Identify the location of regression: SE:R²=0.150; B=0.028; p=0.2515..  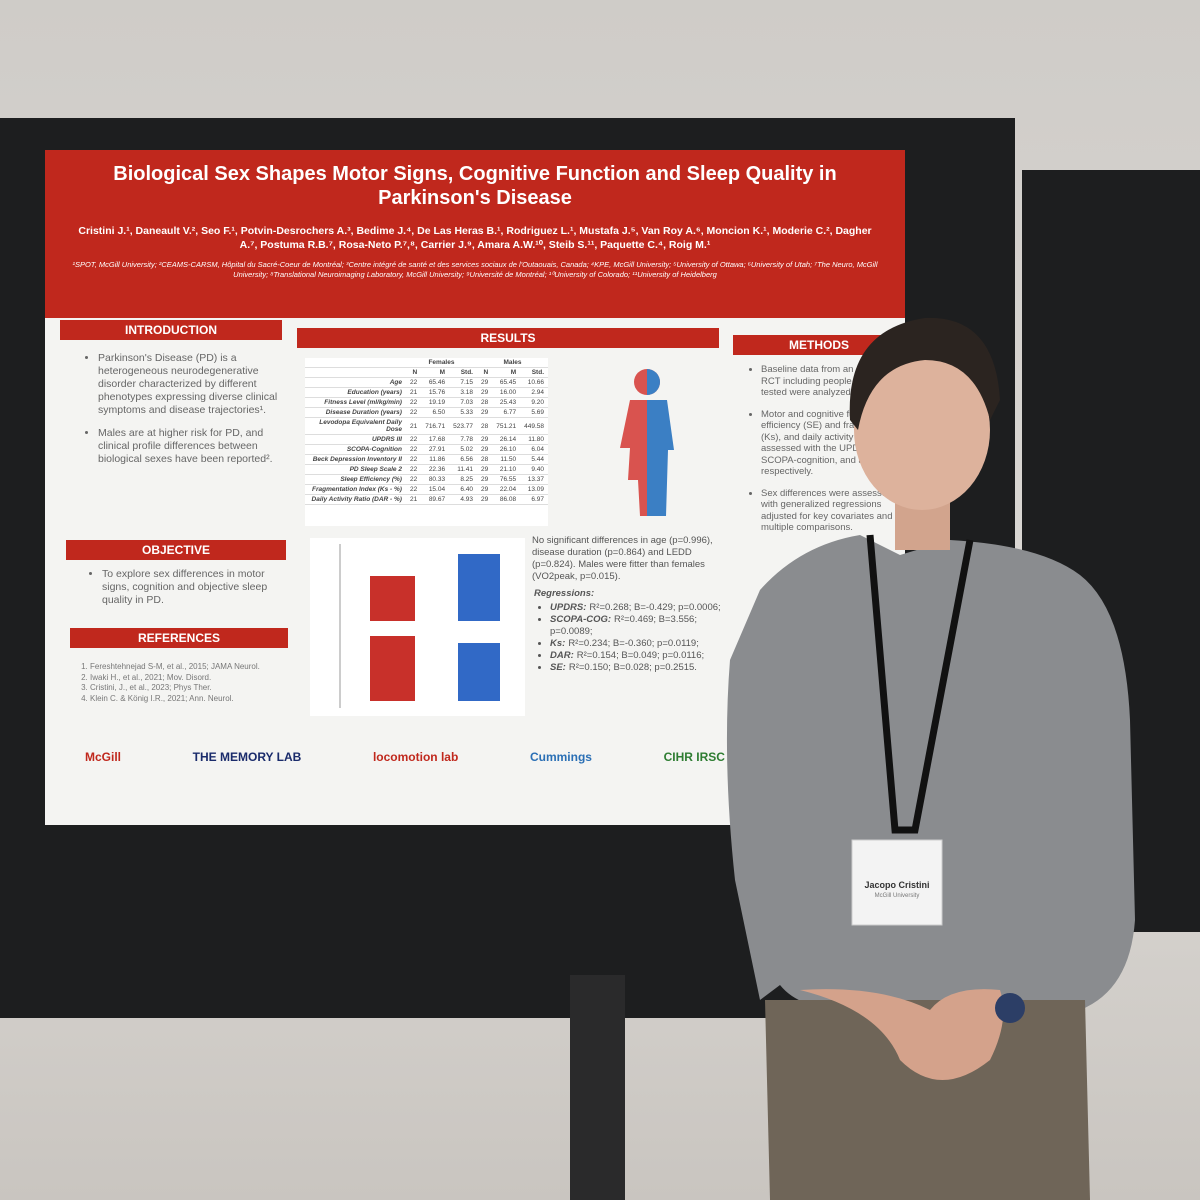
(640, 668).